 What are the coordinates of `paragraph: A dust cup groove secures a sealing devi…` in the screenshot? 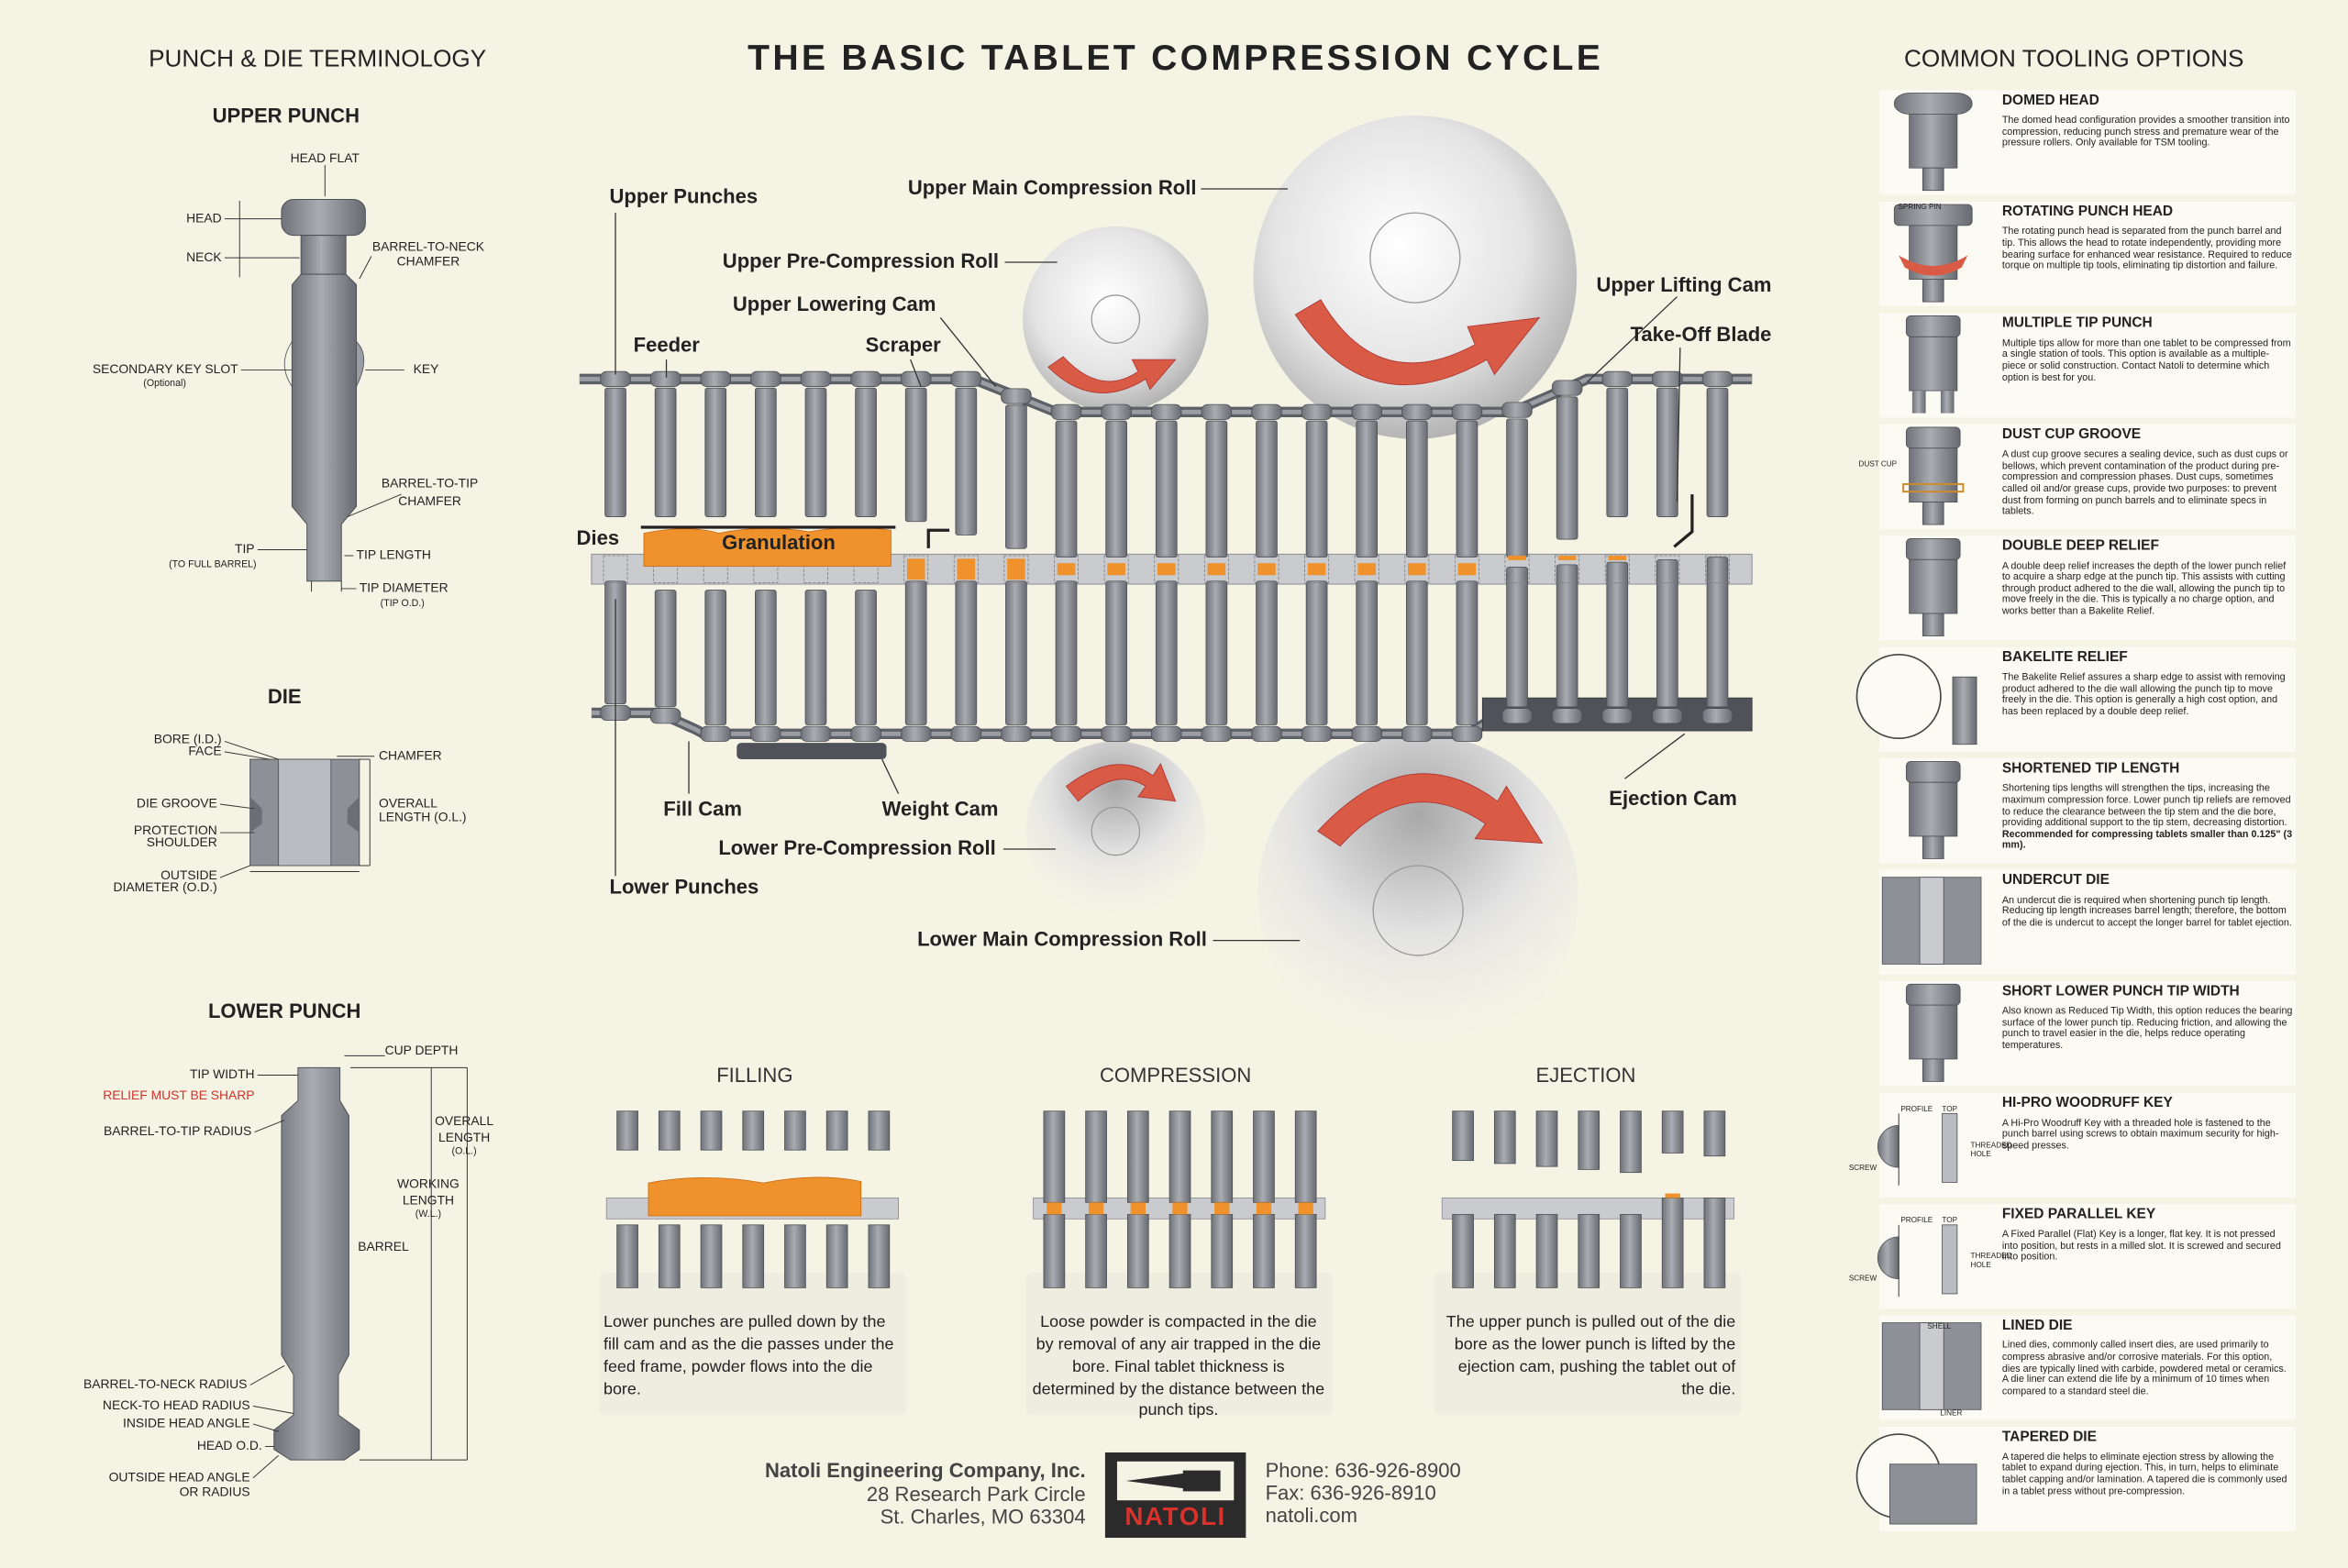 It's located at (2147, 483).